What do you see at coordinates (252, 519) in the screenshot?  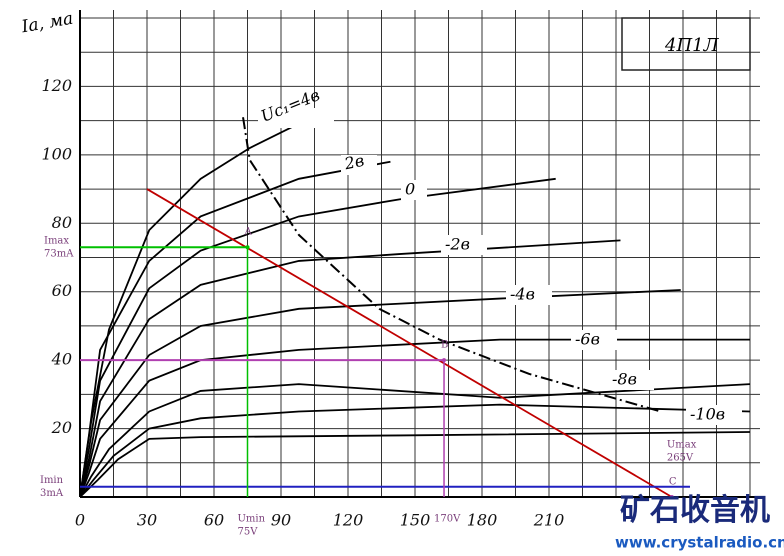 I see `x-guide-label: Umin` at bounding box center [252, 519].